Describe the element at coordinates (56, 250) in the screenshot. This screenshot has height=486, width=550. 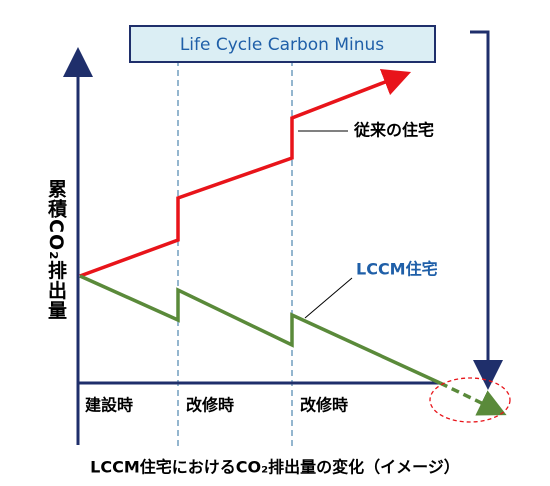
I see `y-axis-label: 累積CO₂排出量` at that location.